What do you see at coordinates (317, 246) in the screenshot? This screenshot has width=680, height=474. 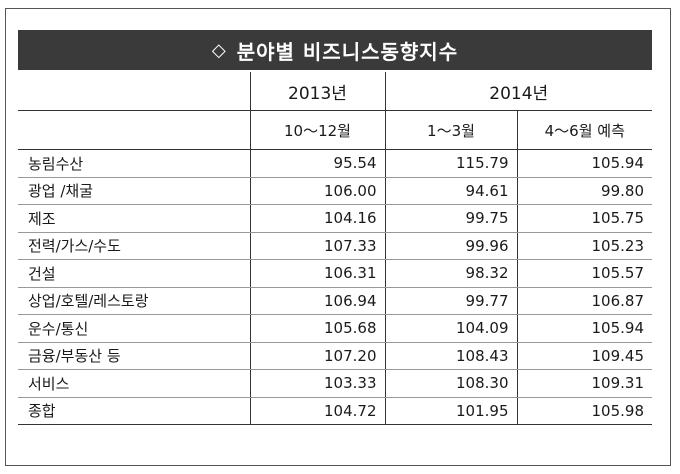 I see `value-2013-oct-dec-cell: 107.33` at bounding box center [317, 246].